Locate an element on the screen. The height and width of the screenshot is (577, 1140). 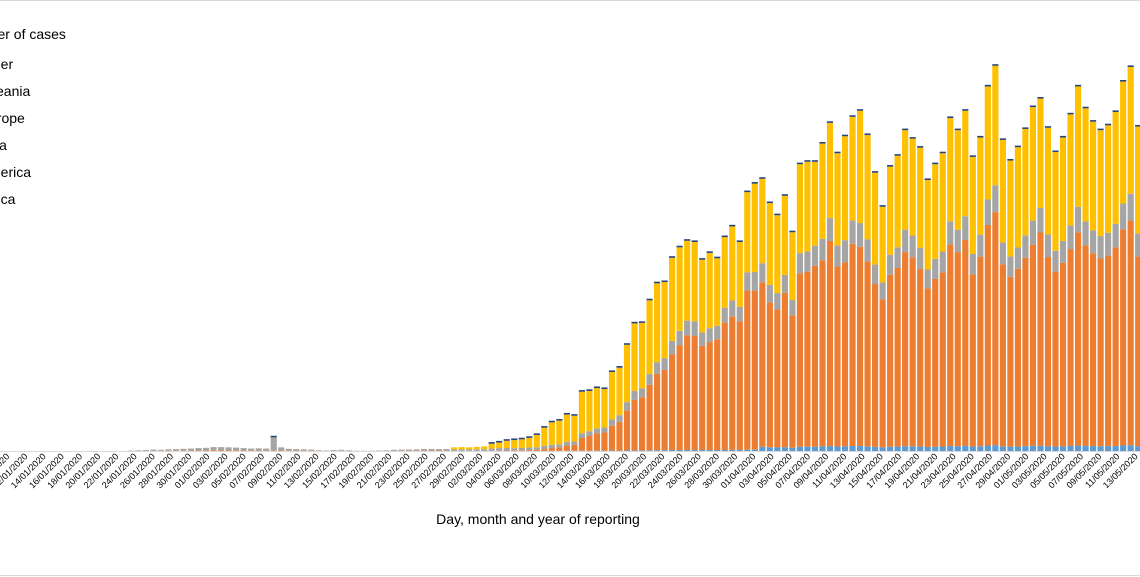
legend-title: mber of cases is located at coordinates (33, 34).